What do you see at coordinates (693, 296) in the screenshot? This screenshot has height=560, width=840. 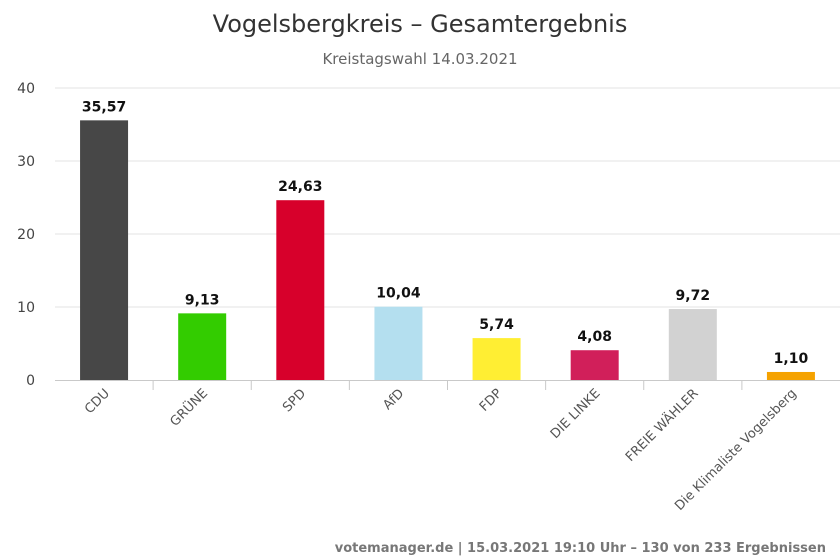 I see `data-label: 9,72` at bounding box center [693, 296].